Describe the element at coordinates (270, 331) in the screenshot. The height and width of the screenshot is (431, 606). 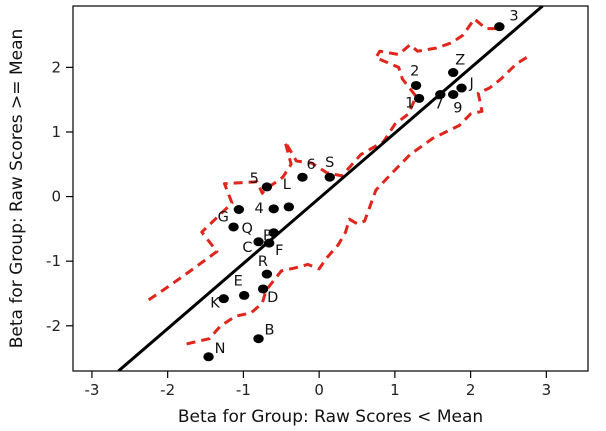
I see `point-label-B: B` at that location.